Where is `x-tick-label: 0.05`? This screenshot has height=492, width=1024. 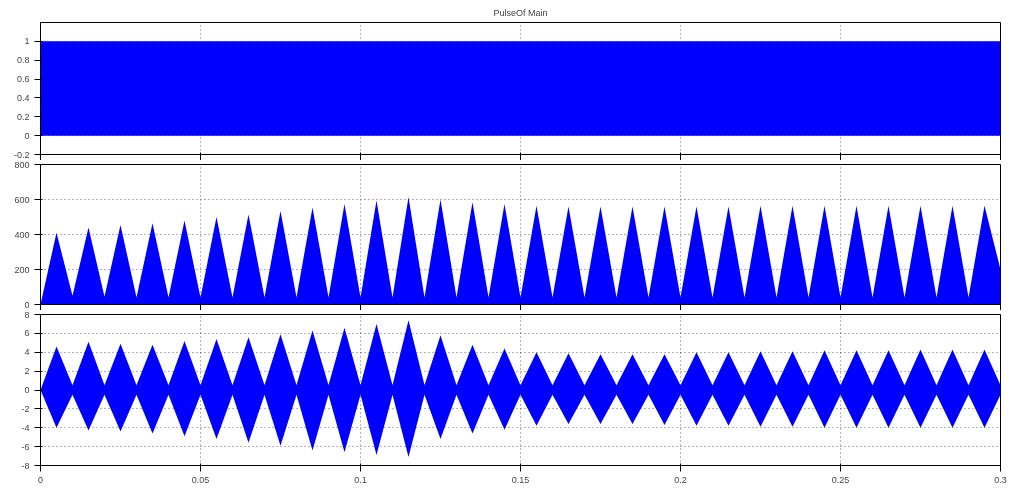 x-tick-label: 0.05 is located at coordinates (200, 479).